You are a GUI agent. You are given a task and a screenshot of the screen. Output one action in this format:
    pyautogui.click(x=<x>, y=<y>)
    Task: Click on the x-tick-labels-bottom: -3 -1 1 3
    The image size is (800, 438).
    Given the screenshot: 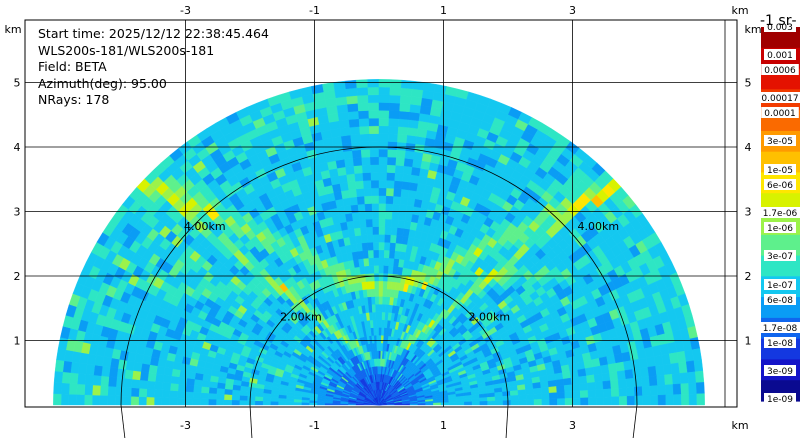 What is the action you would take?
    pyautogui.click(x=378, y=425)
    